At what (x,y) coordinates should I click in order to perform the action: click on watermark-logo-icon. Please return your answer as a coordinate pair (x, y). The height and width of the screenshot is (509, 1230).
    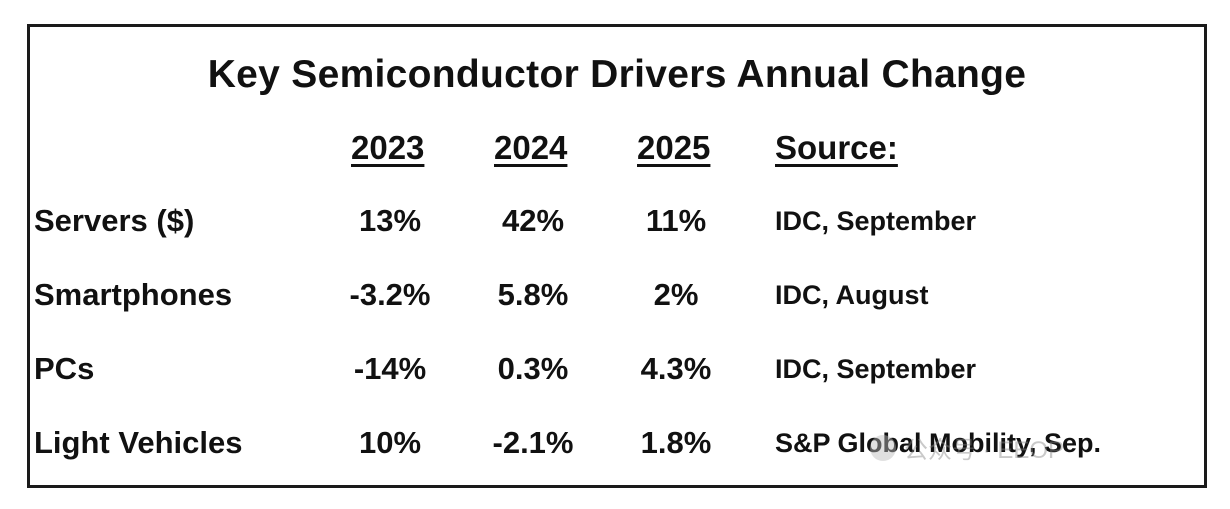
    Looking at the image, I should click on (883, 447).